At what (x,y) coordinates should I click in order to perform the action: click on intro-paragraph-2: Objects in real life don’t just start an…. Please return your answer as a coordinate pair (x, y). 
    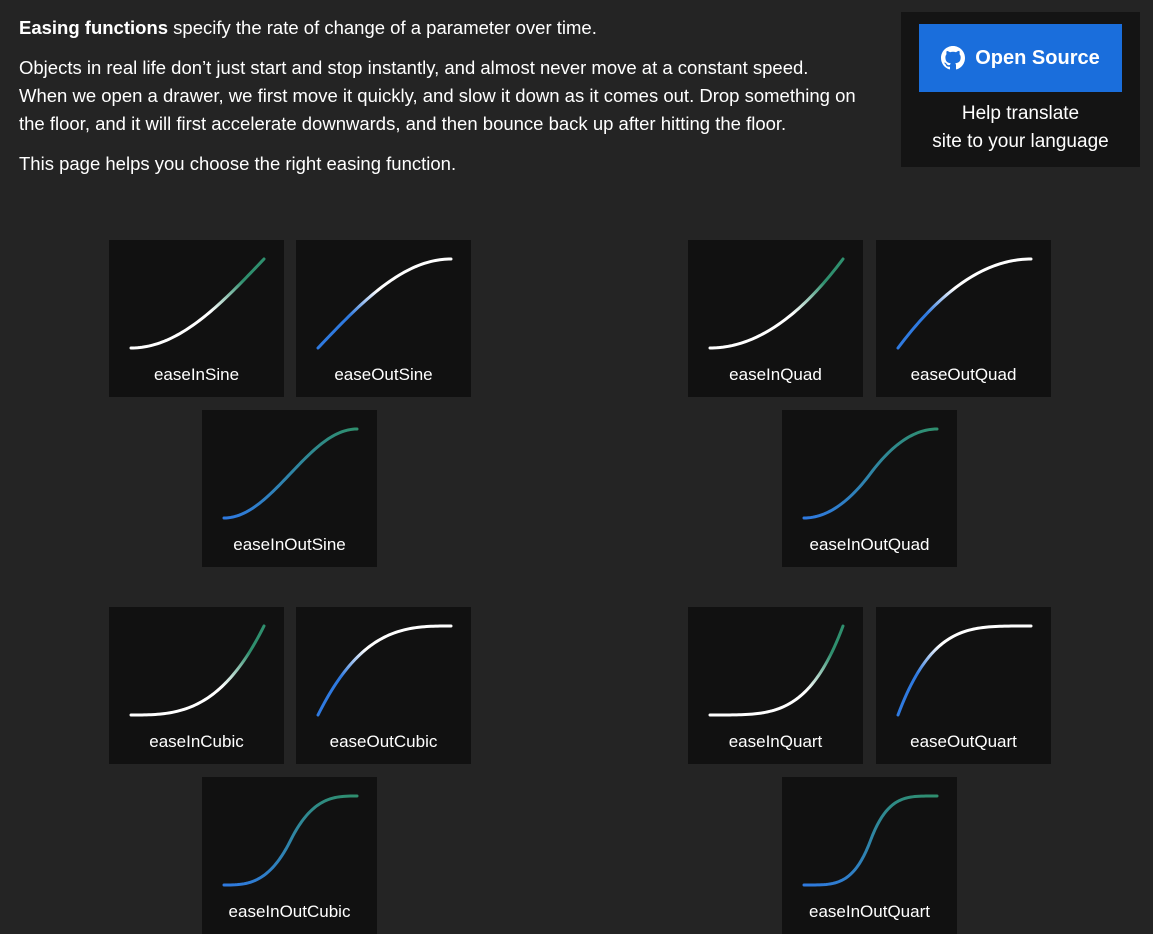
    Looking at the image, I should click on (437, 95).